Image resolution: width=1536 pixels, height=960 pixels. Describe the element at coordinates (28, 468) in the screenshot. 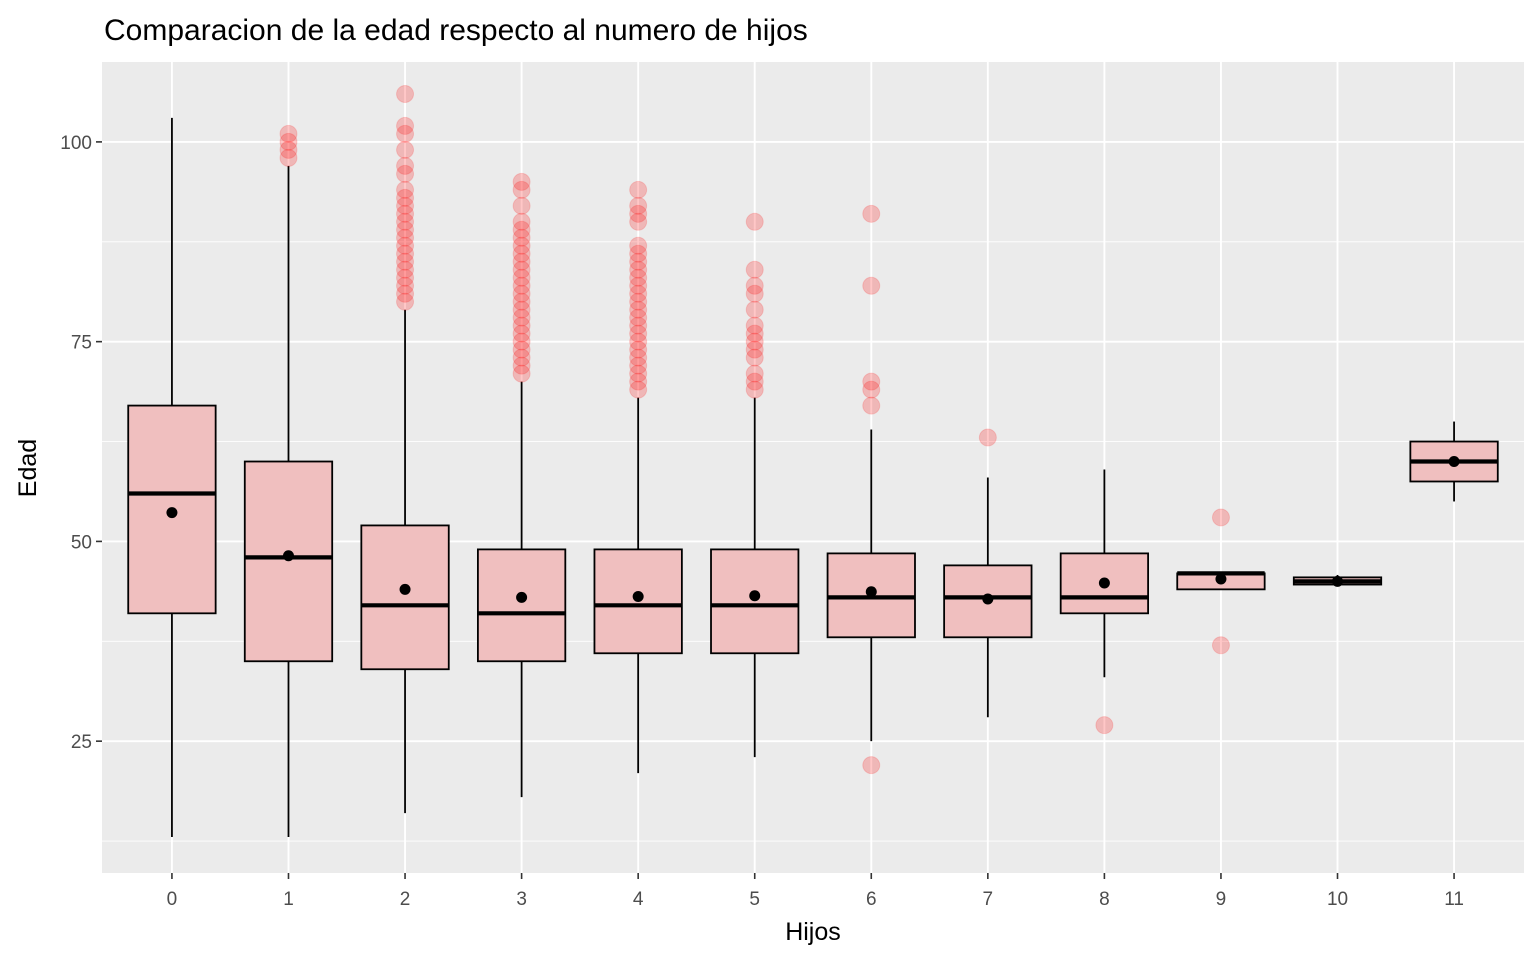

I see `y-axis-title: Edad` at that location.